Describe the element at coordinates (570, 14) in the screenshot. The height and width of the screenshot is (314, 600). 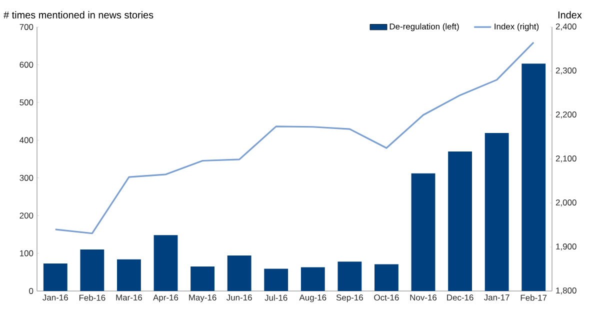
I see `y2-axis-title: Index` at that location.